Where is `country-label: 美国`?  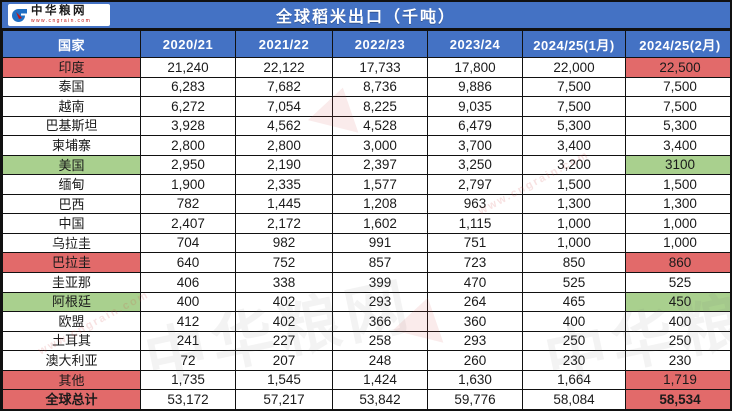 country-label: 美国 is located at coordinates (71, 165).